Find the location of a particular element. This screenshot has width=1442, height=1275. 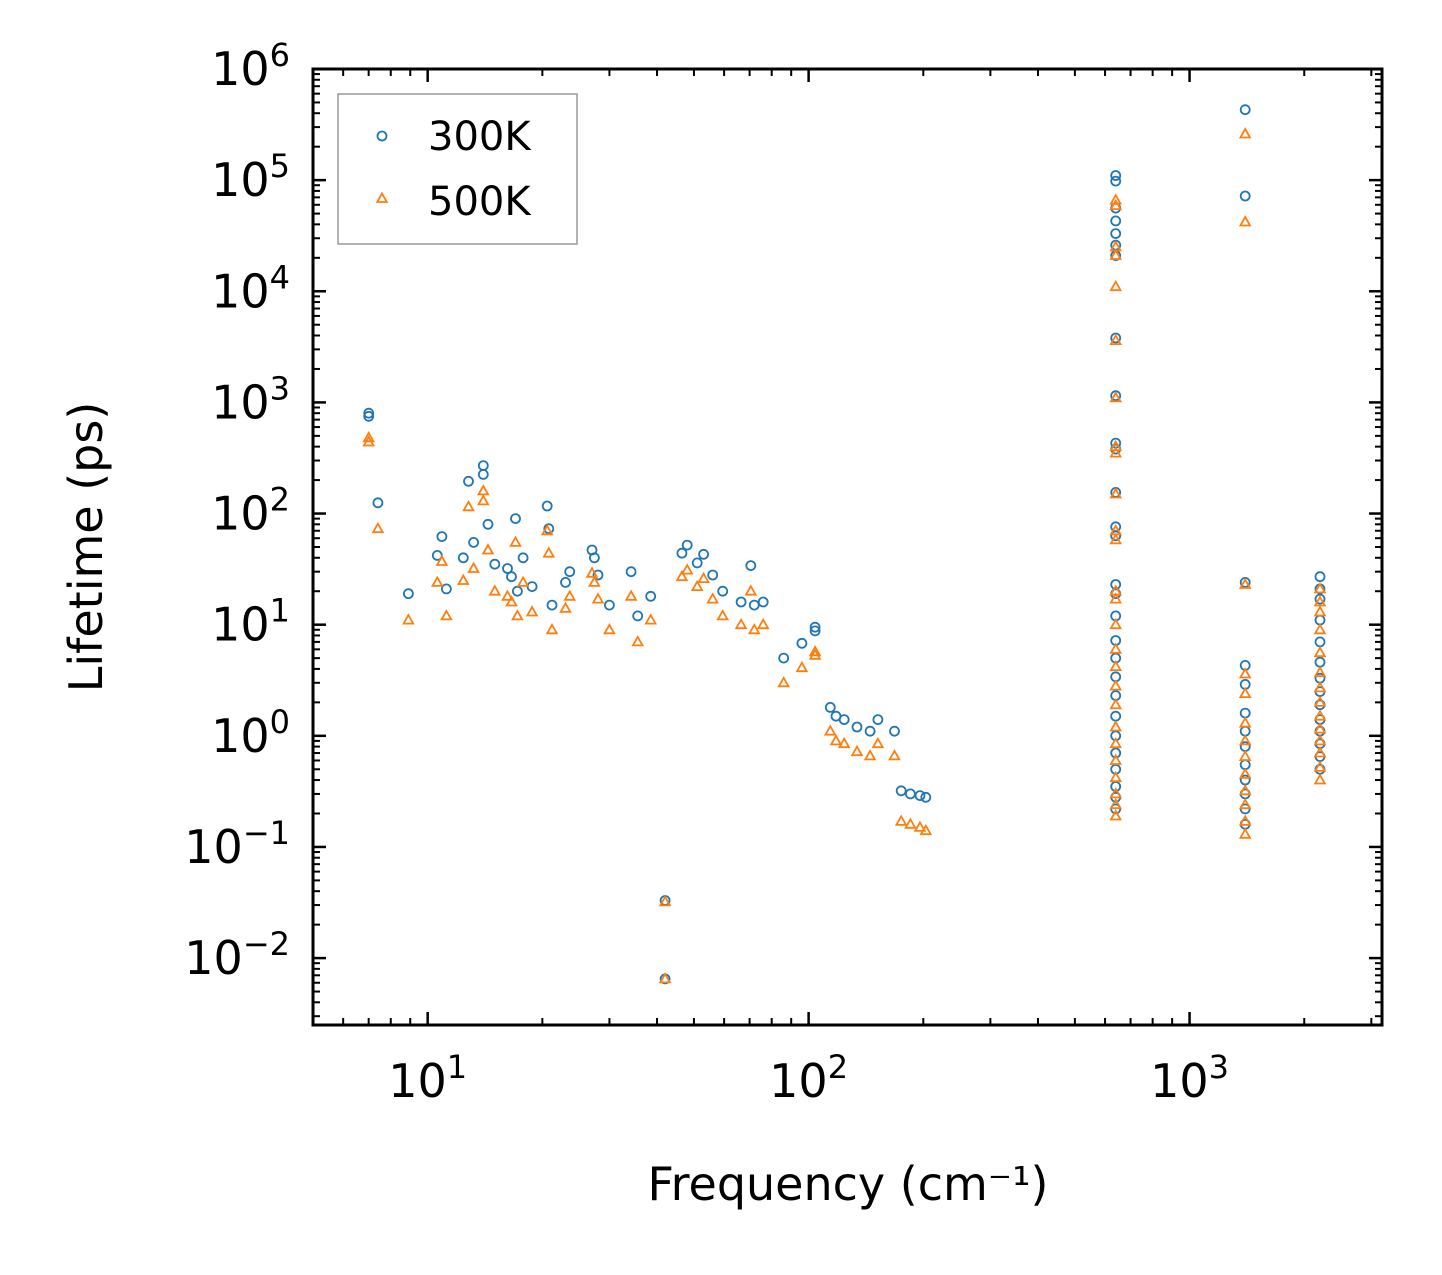

y-tick-label-exponent: 5 is located at coordinates (280, 166).